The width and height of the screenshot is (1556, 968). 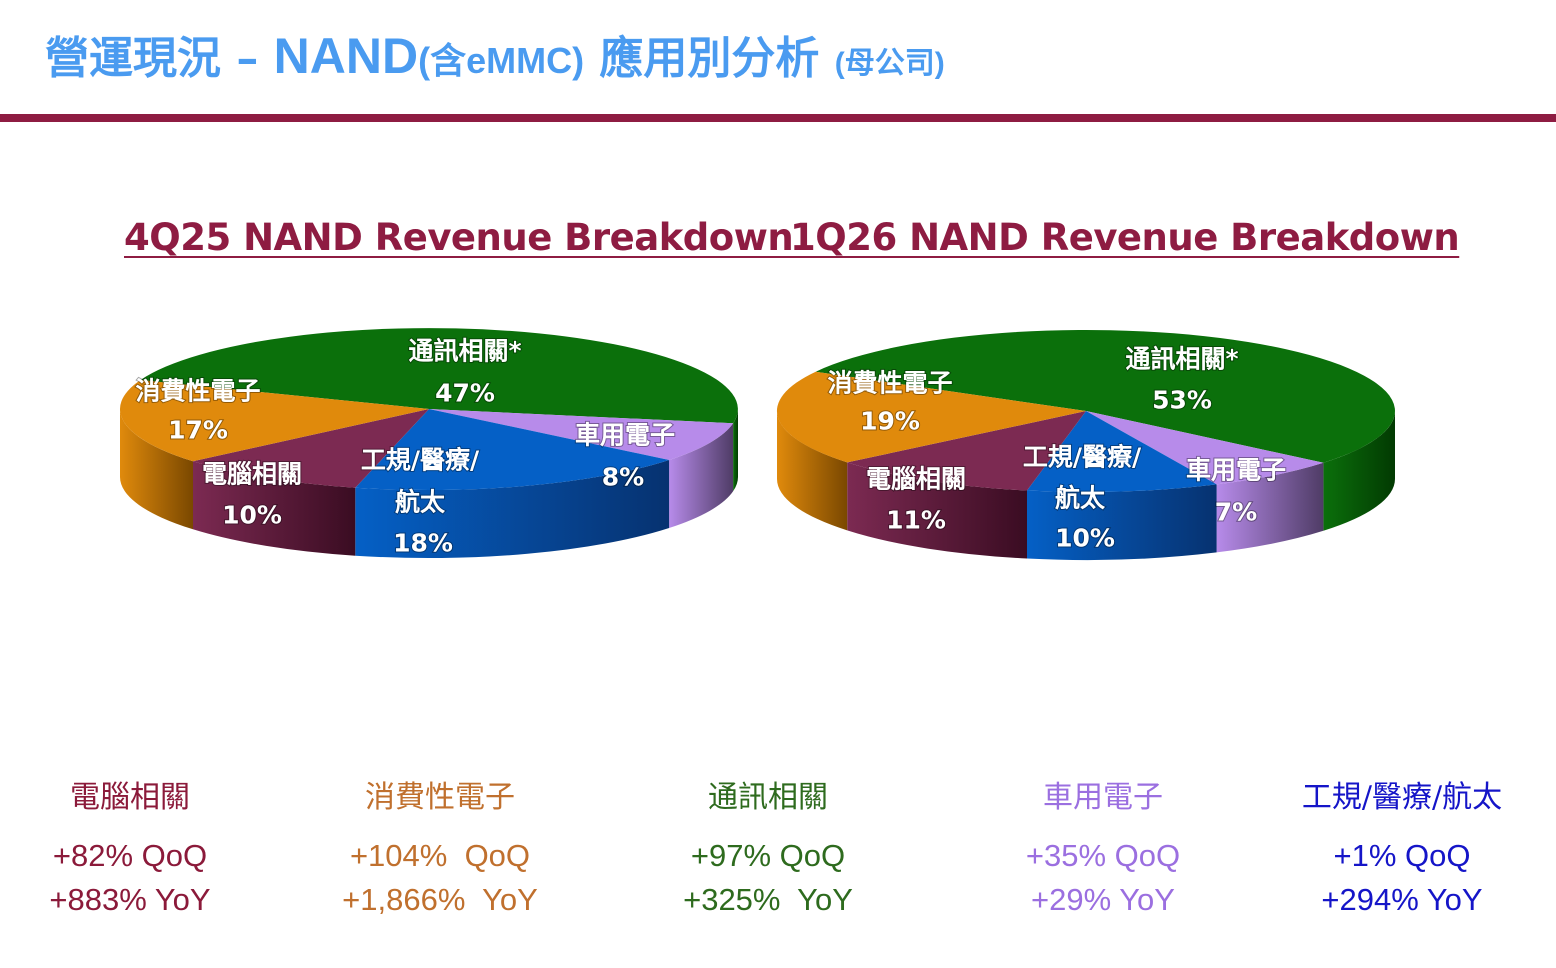 What do you see at coordinates (1402, 797) in the screenshot?
I see `category-name: 工規/醫療/航太` at bounding box center [1402, 797].